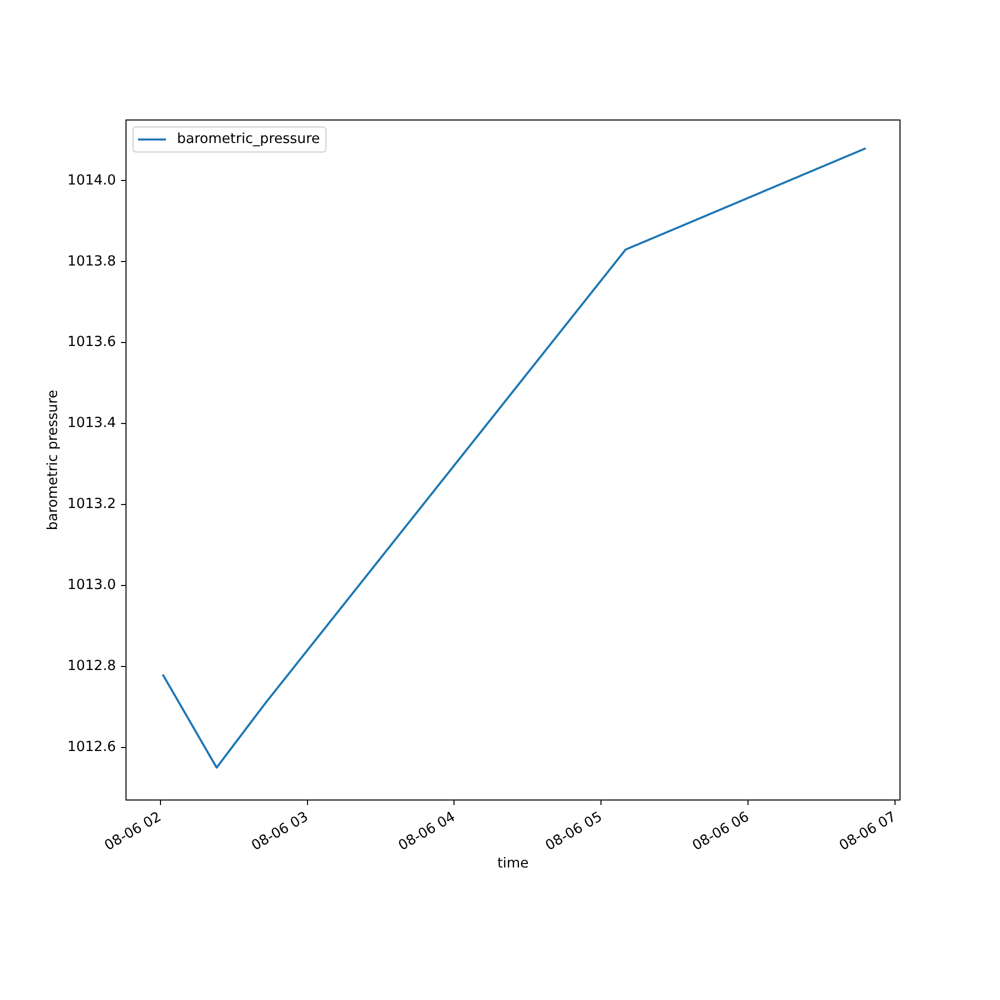 The width and height of the screenshot is (1000, 1000). I want to click on y-tick-label: 1013.0, so click(91, 585).